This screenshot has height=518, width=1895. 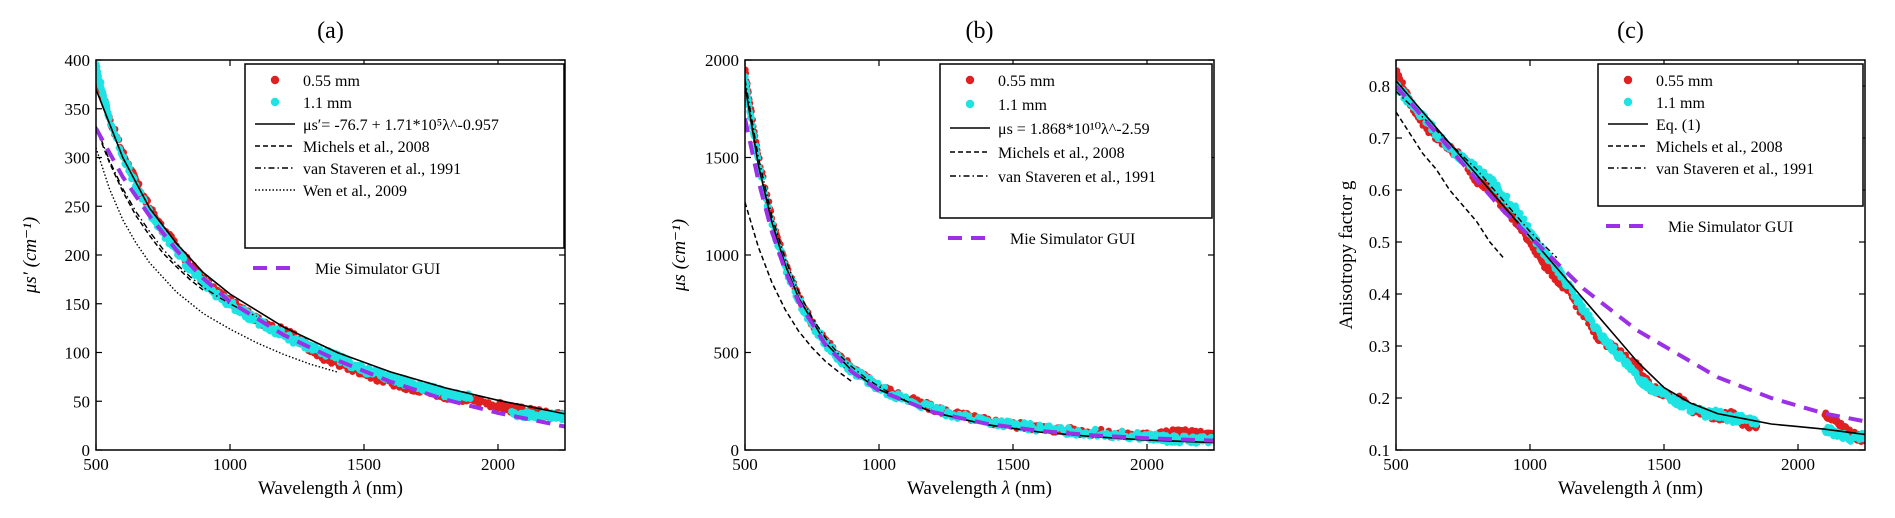 I want to click on x-tick-label: 1500, so click(x=1013, y=464).